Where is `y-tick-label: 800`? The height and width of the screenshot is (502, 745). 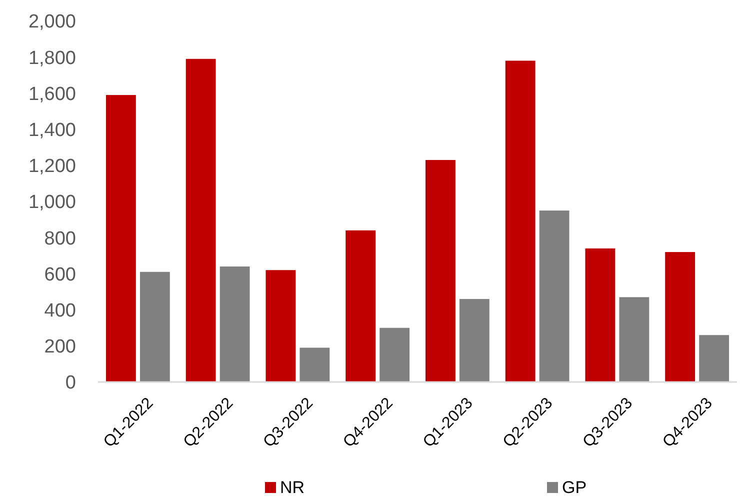 y-tick-label: 800 is located at coordinates (60, 239).